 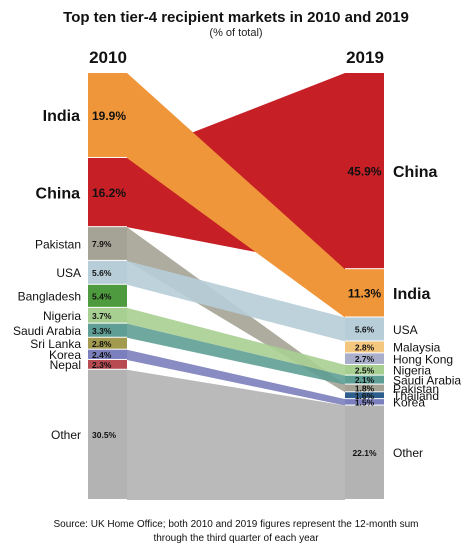 I want to click on name-label-2019-saudi-arabia: Saudi Arabia, so click(x=427, y=380).